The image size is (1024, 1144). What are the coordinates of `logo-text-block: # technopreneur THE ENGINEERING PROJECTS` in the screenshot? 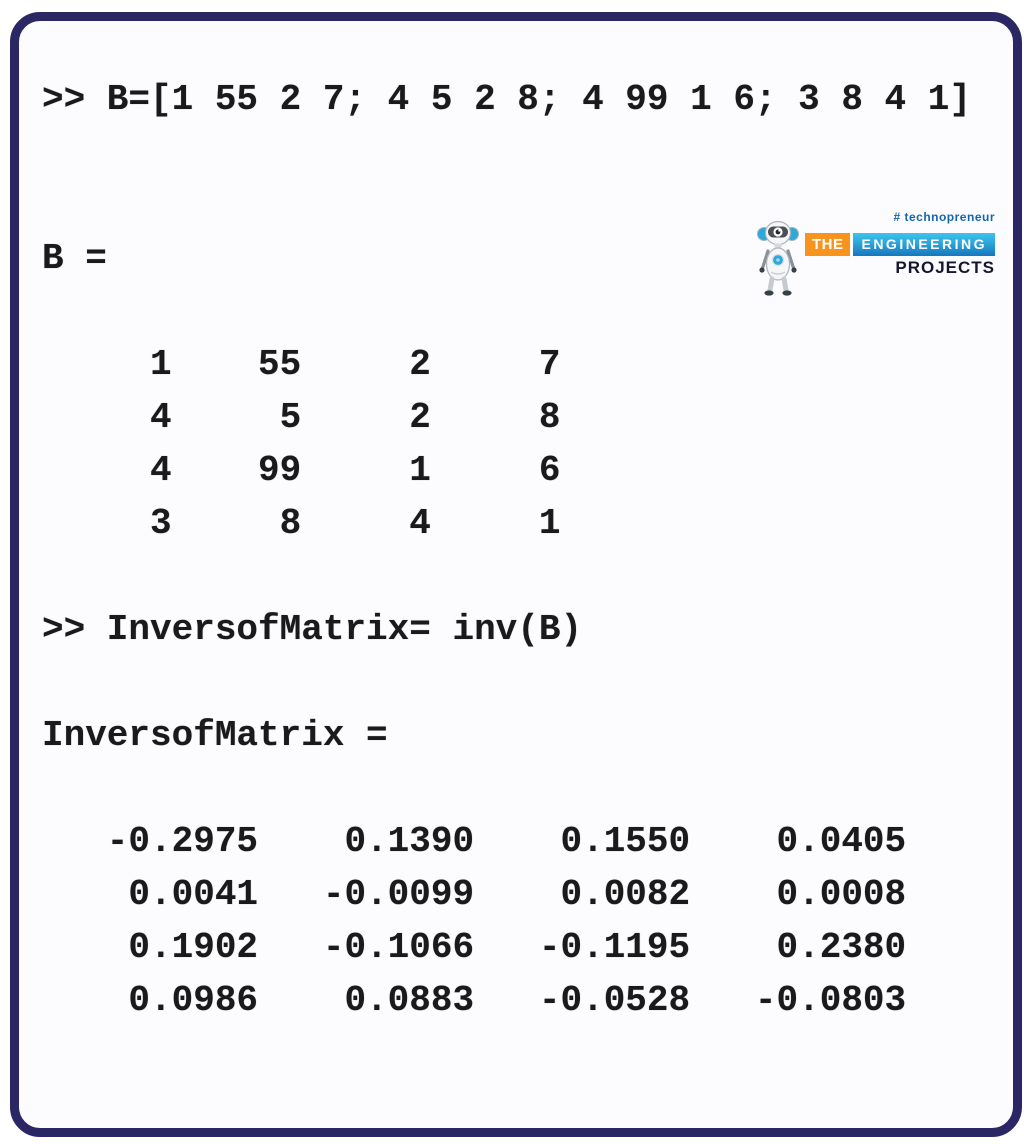 It's located at (899, 244).